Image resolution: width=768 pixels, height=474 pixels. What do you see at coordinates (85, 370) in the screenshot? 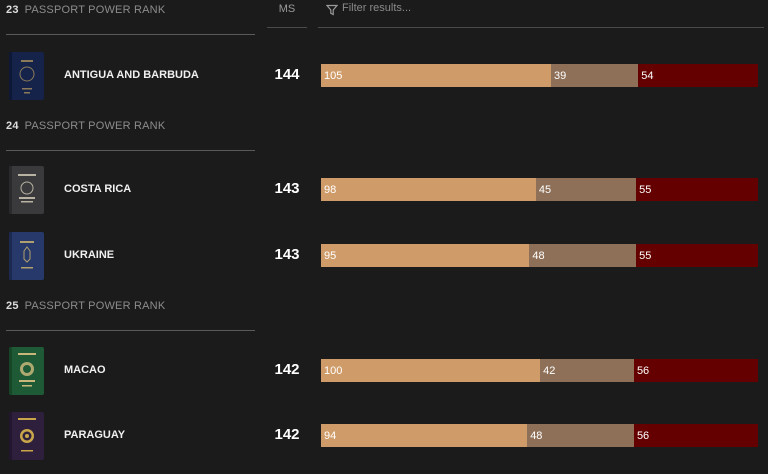
I see `country-name: MACAO` at bounding box center [85, 370].